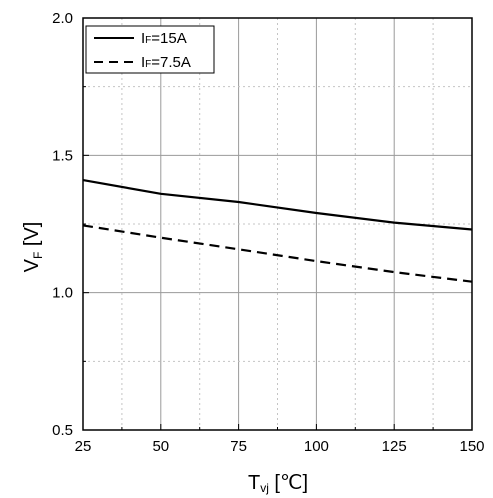 The width and height of the screenshot is (493, 498). Describe the element at coordinates (32, 265) in the screenshot. I see `y-axis-title-main: V` at that location.